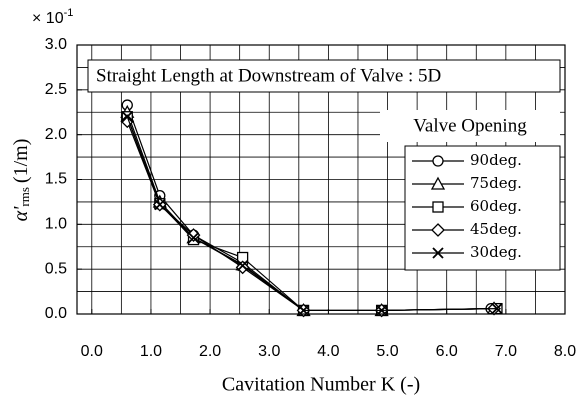 This screenshot has height=400, width=581. I want to click on scale-exponent: -1, so click(69, 13).